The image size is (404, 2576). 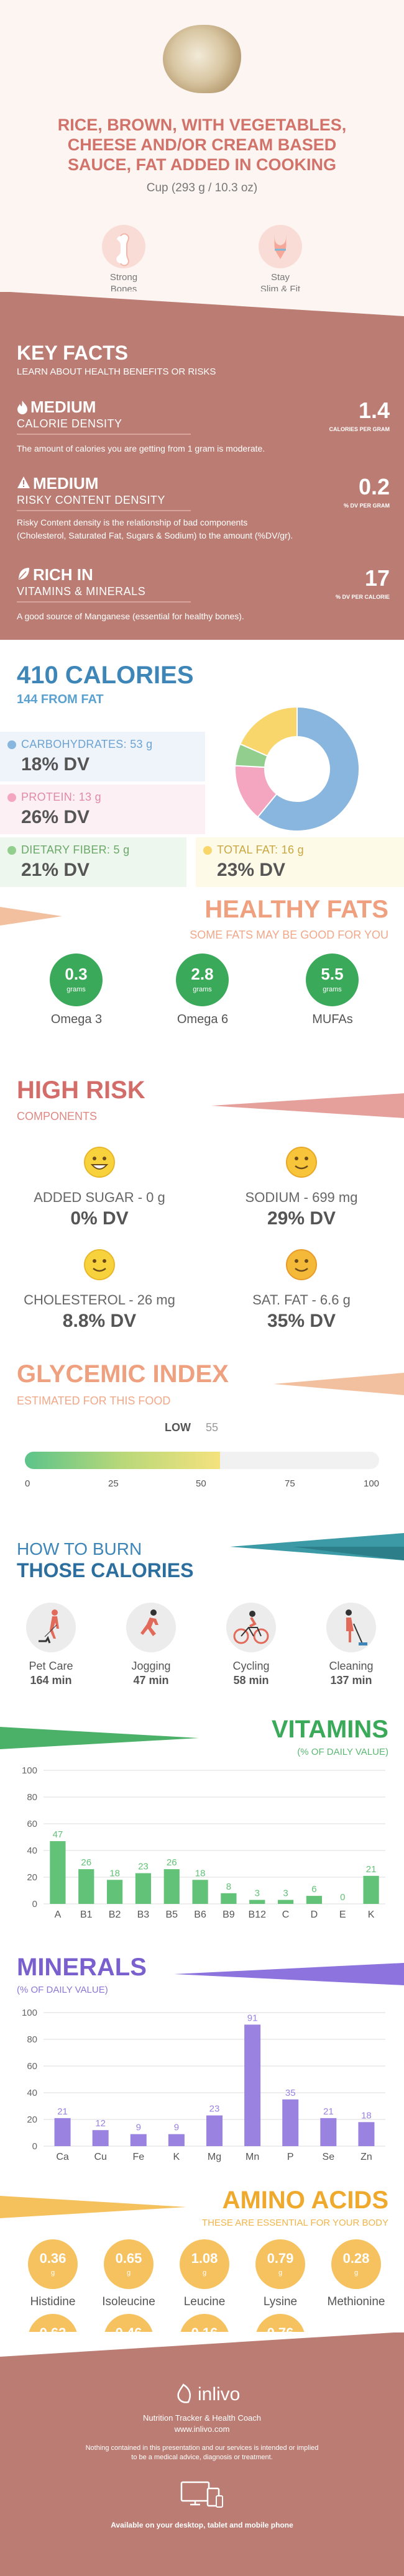 I want to click on burn-time: 47 min, so click(x=151, y=1680).